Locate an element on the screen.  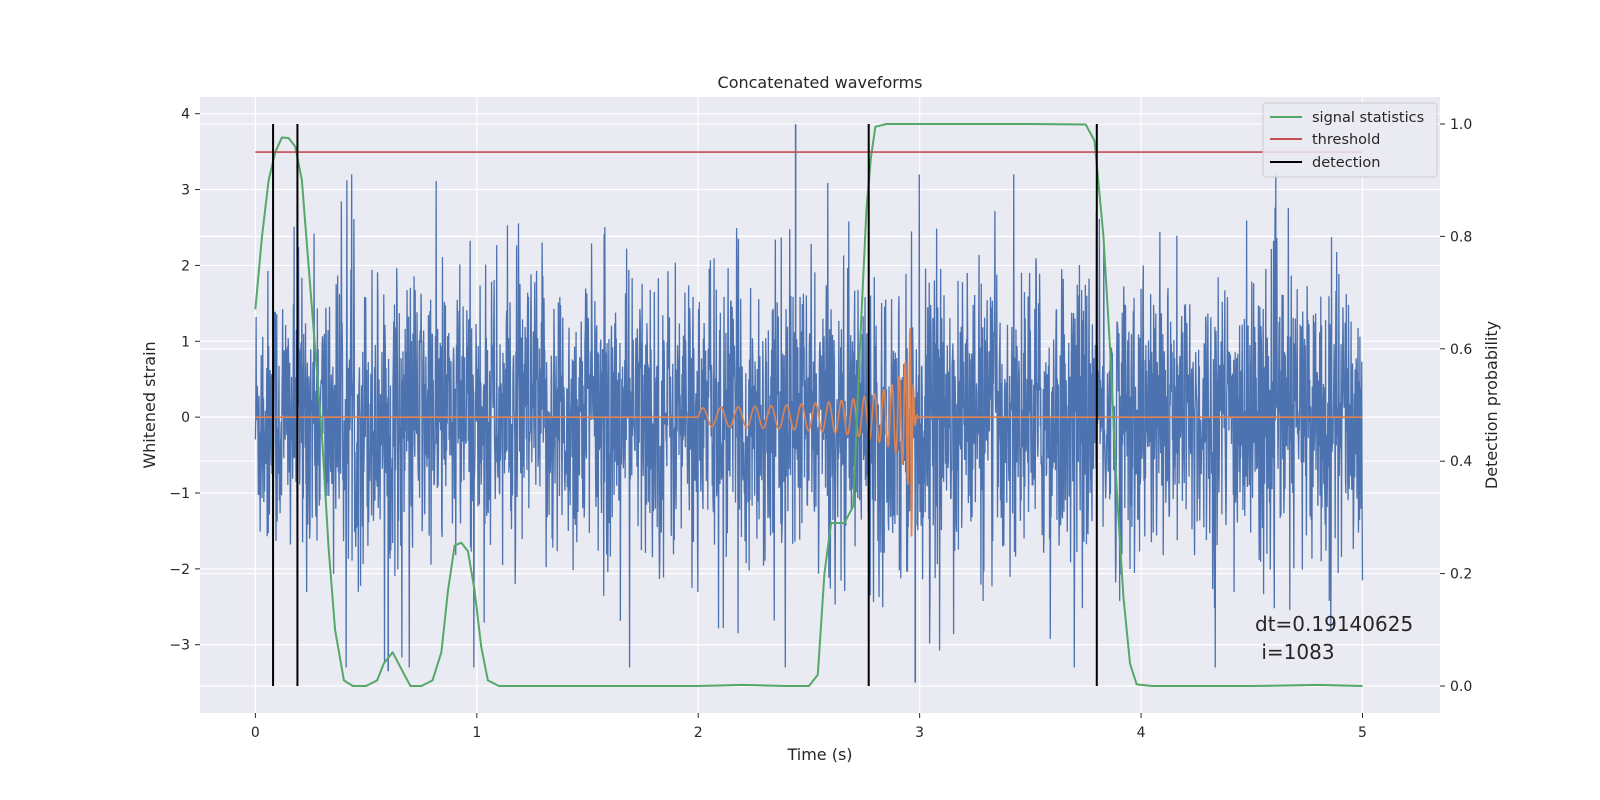
y-left-tick-label: 3 is located at coordinates (185, 191).